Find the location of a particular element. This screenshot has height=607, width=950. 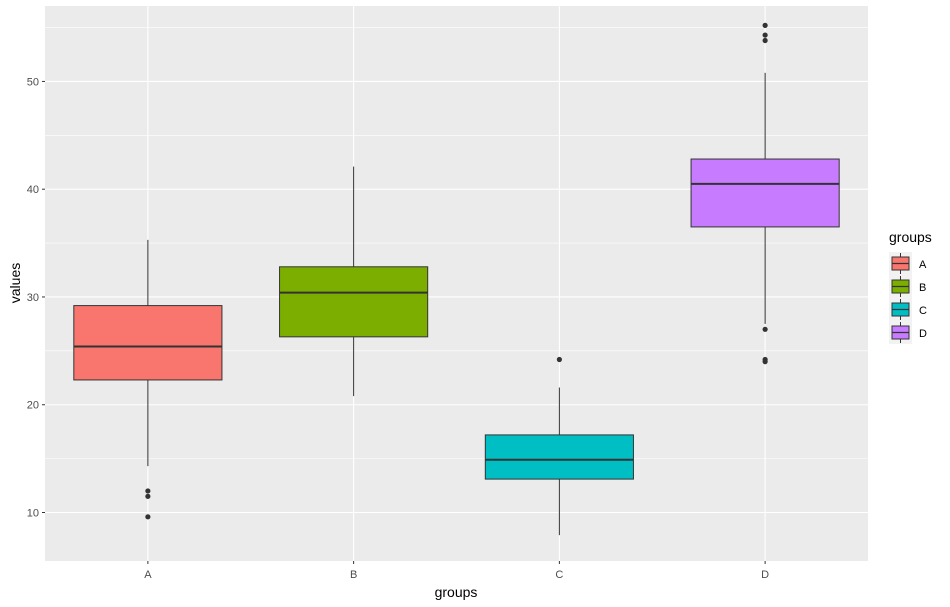

box-group-d is located at coordinates (765, 193).